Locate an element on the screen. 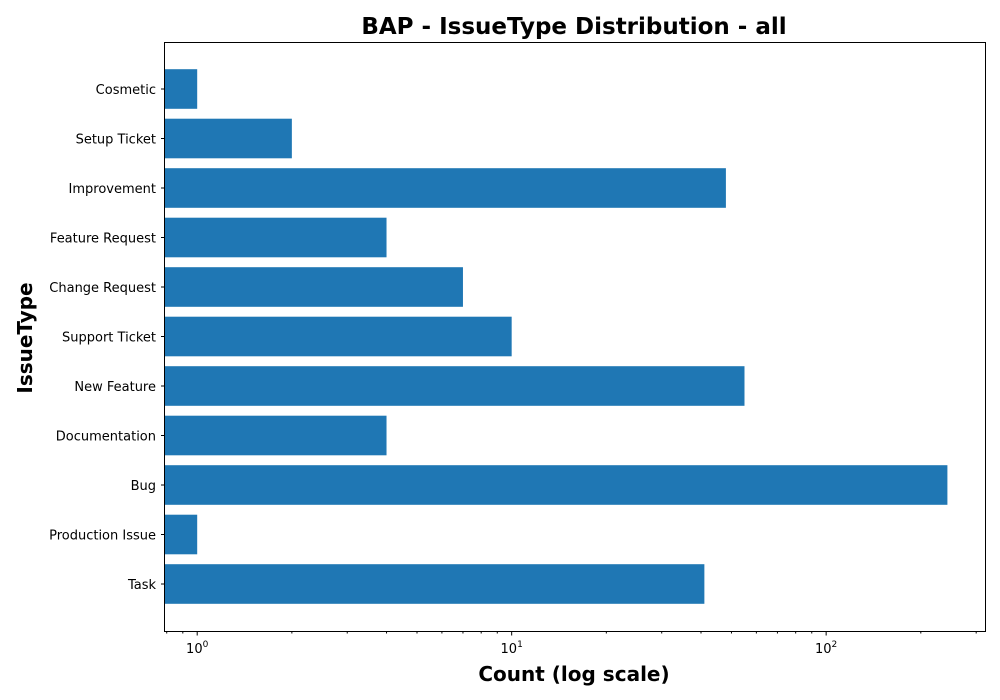  y-tick-label: New Feature is located at coordinates (115, 387).